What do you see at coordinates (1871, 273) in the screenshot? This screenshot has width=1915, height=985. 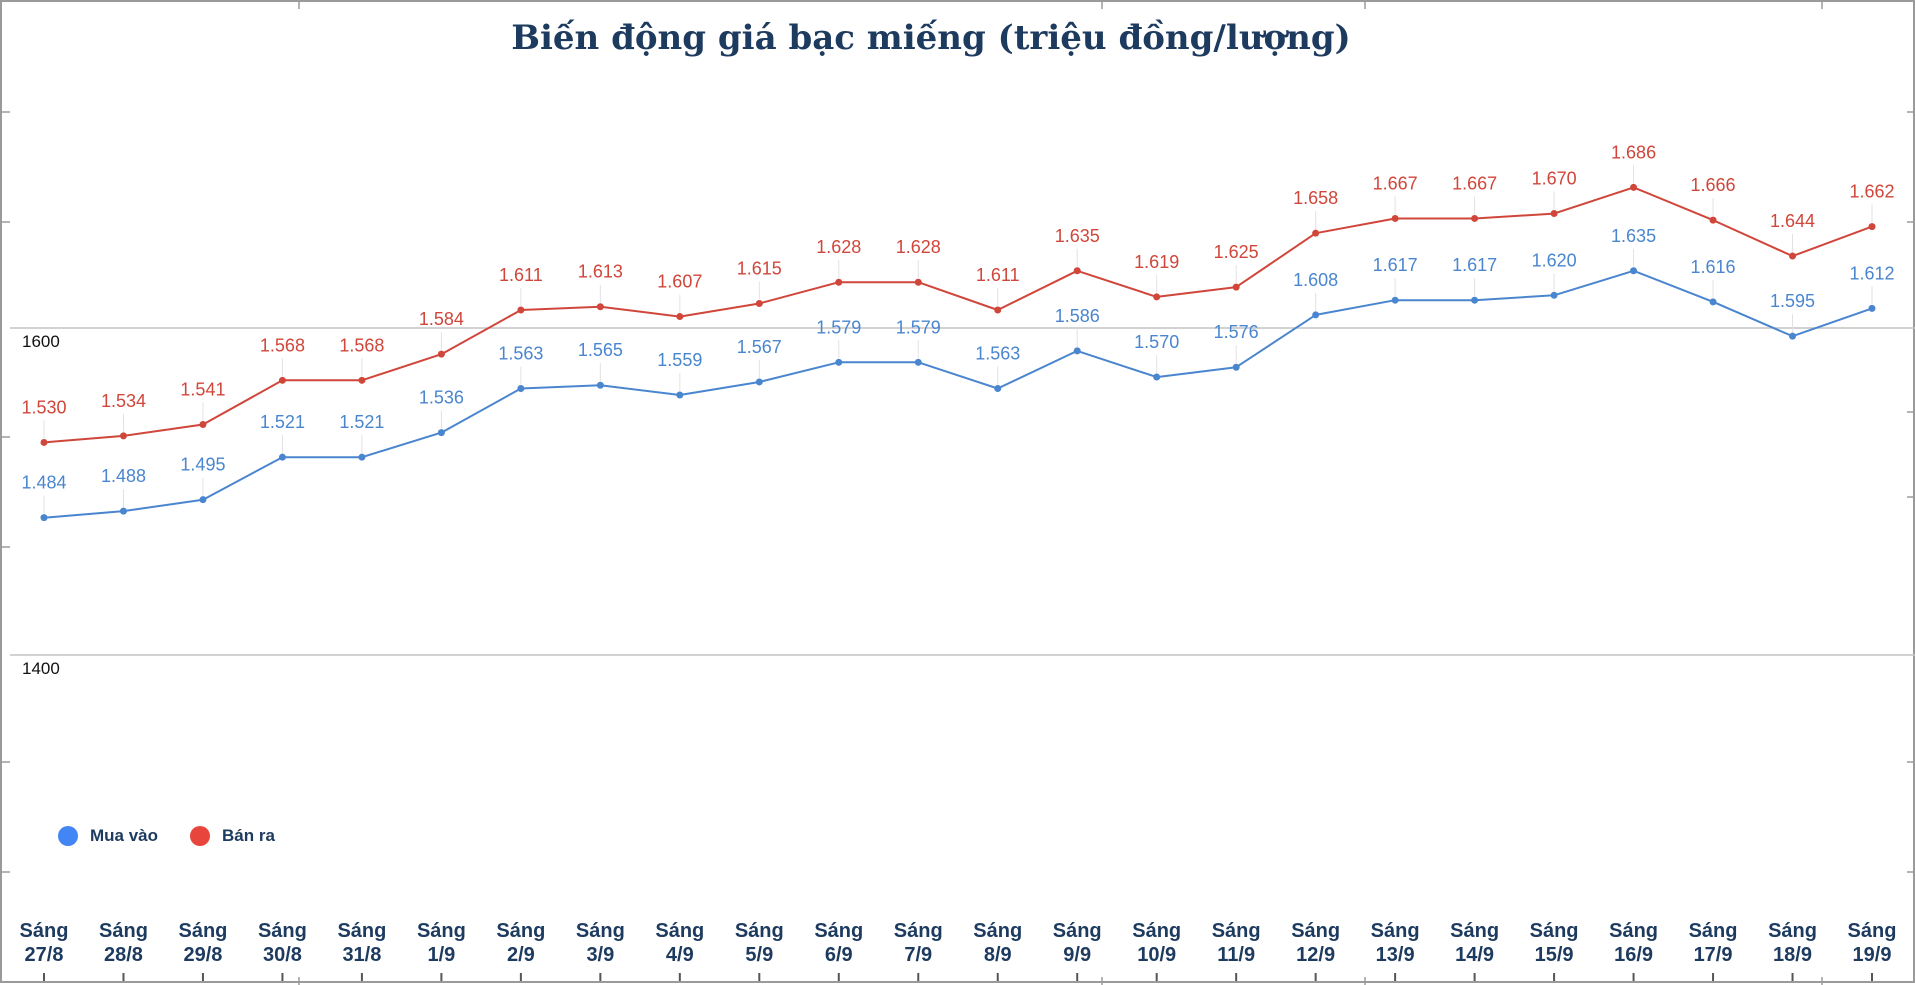 I see `data-label: 1.612` at bounding box center [1871, 273].